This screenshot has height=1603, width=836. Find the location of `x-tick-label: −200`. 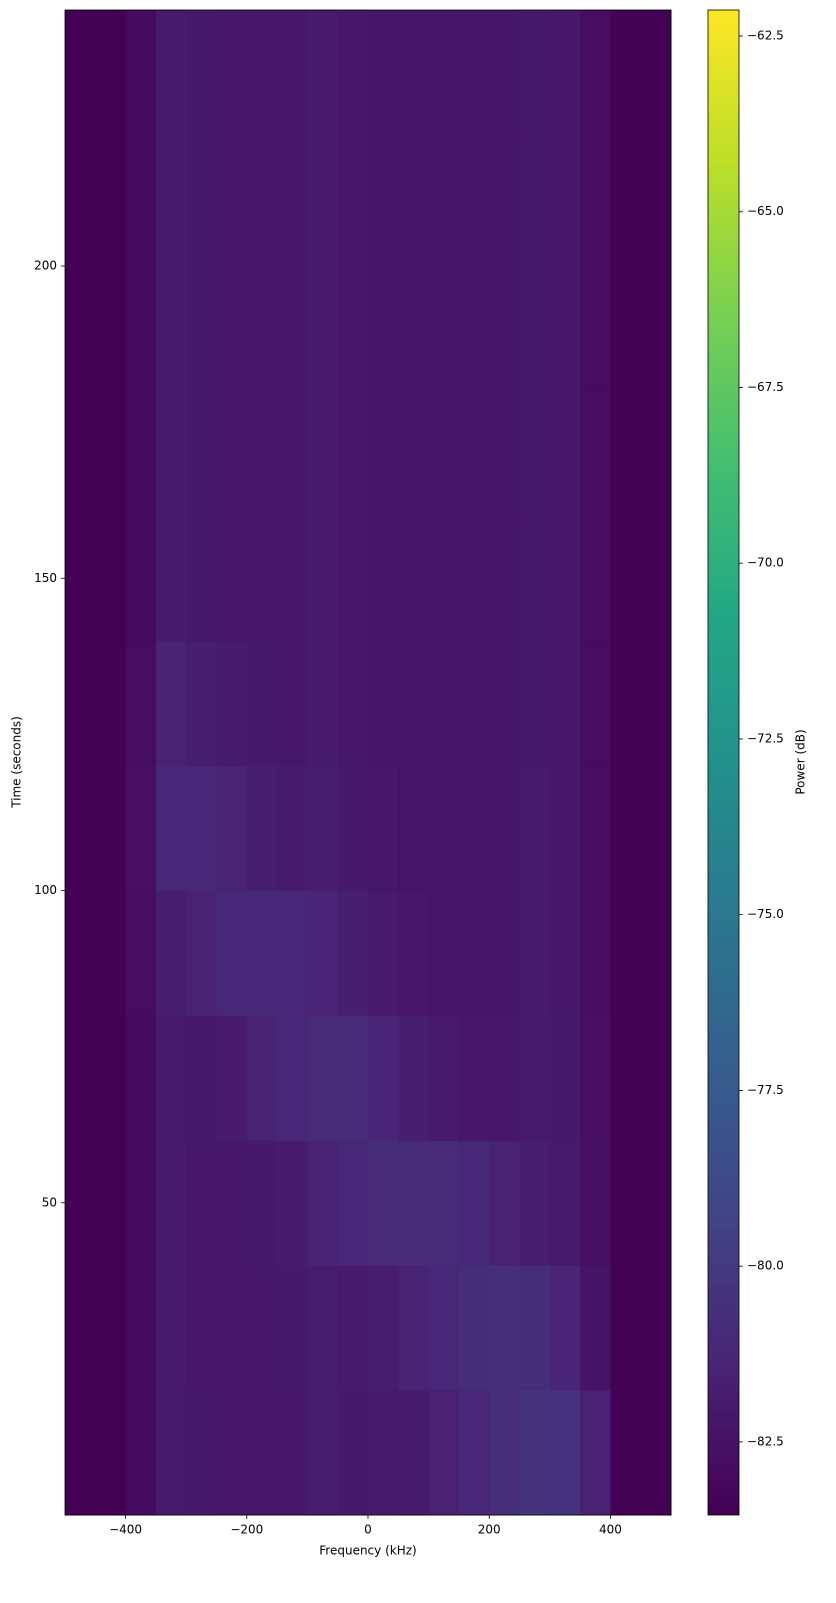

x-tick-label: −200 is located at coordinates (246, 1530).